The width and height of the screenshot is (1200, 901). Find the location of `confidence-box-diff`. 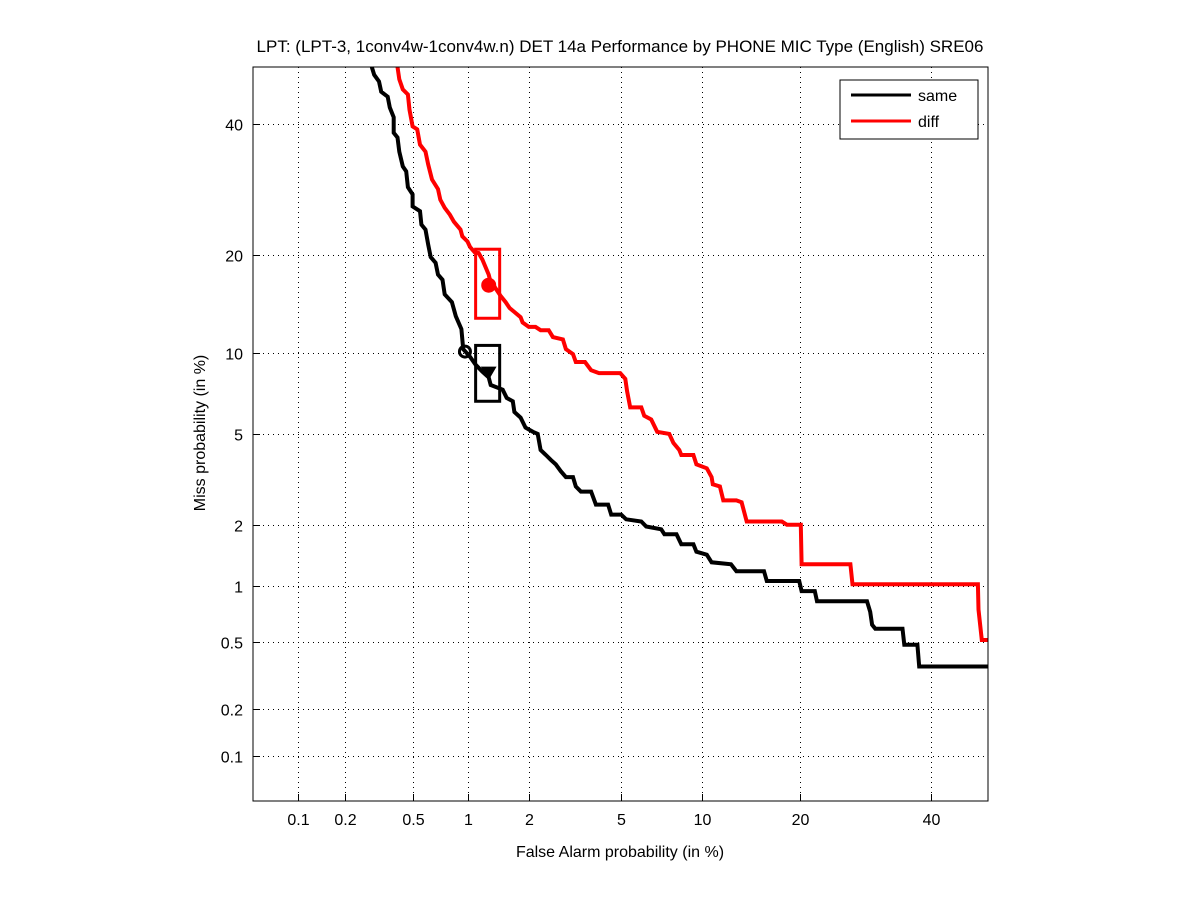

confidence-box-diff is located at coordinates (488, 283).